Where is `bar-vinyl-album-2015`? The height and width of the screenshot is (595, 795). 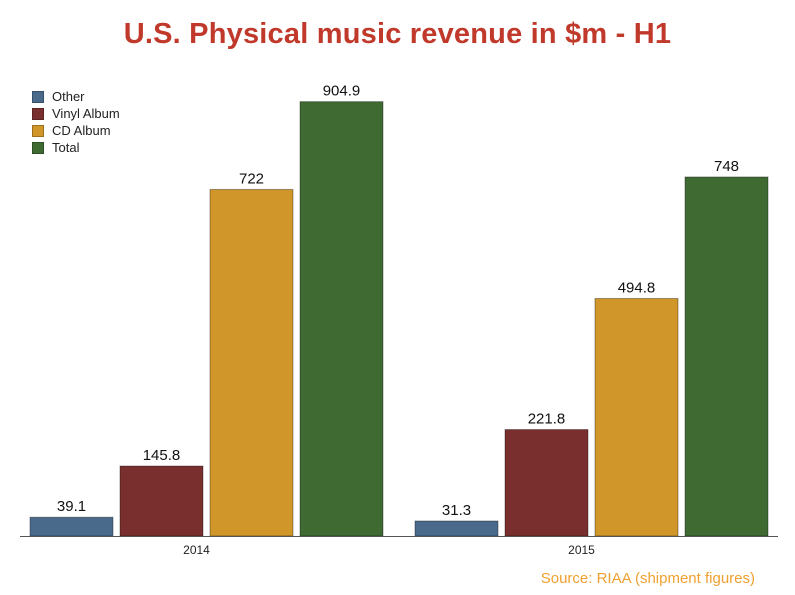 bar-vinyl-album-2015 is located at coordinates (546, 483).